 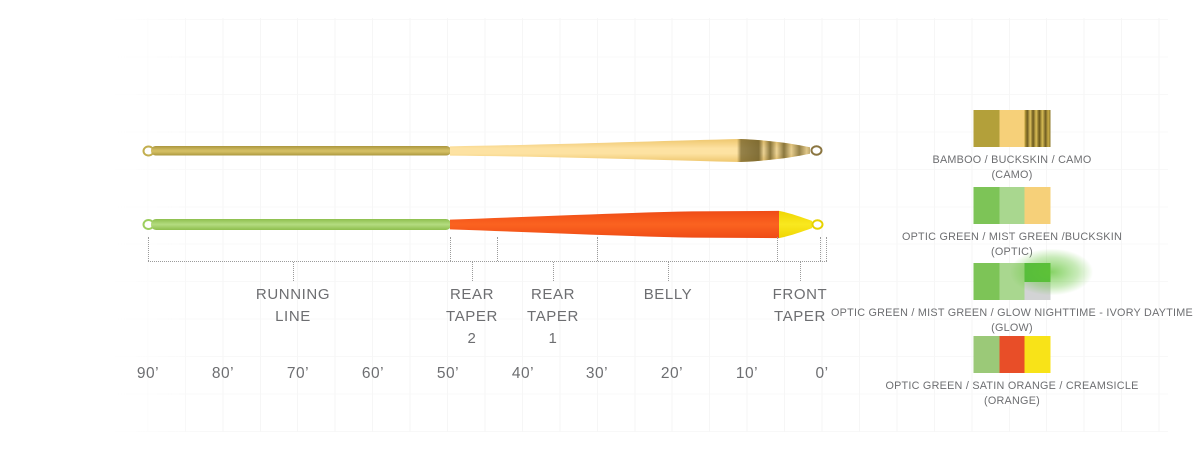 What do you see at coordinates (1012, 386) in the screenshot?
I see `colorway-name: OPTIC GREEN / SATIN ORANGE / CREAMSICLE` at bounding box center [1012, 386].